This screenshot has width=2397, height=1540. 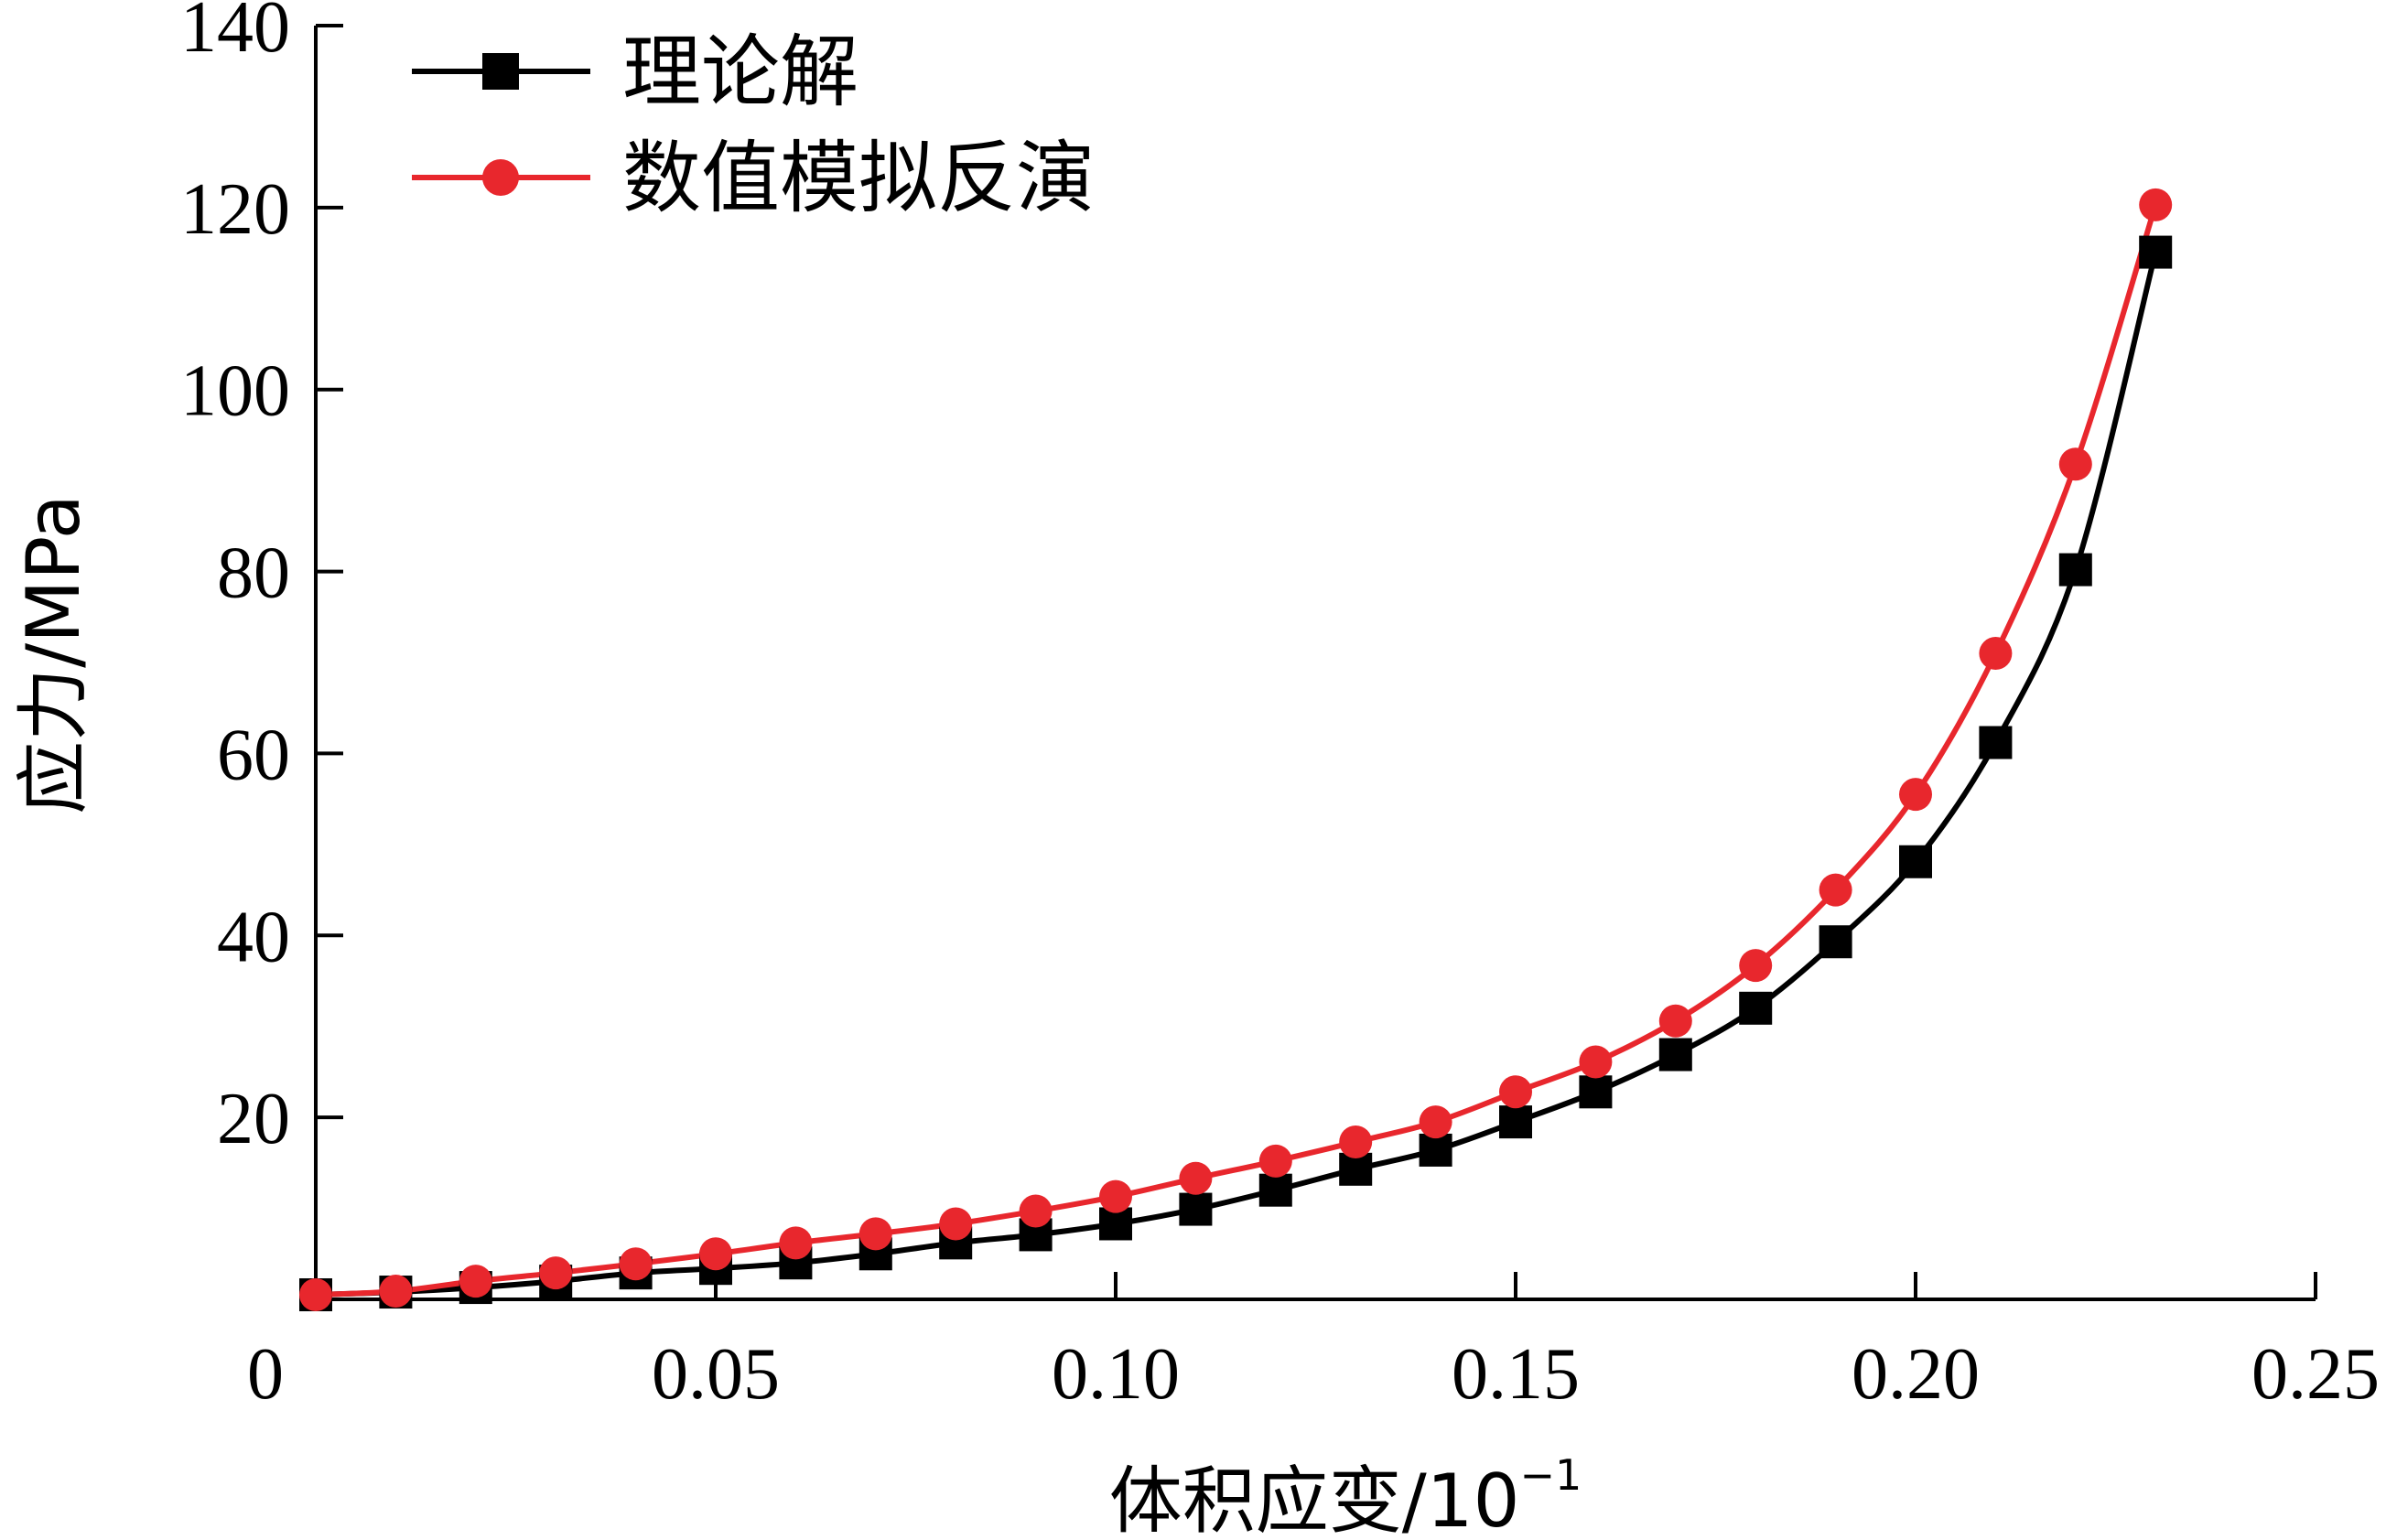 What do you see at coordinates (253, 937) in the screenshot?
I see `y-tick-label: 40` at bounding box center [253, 937].